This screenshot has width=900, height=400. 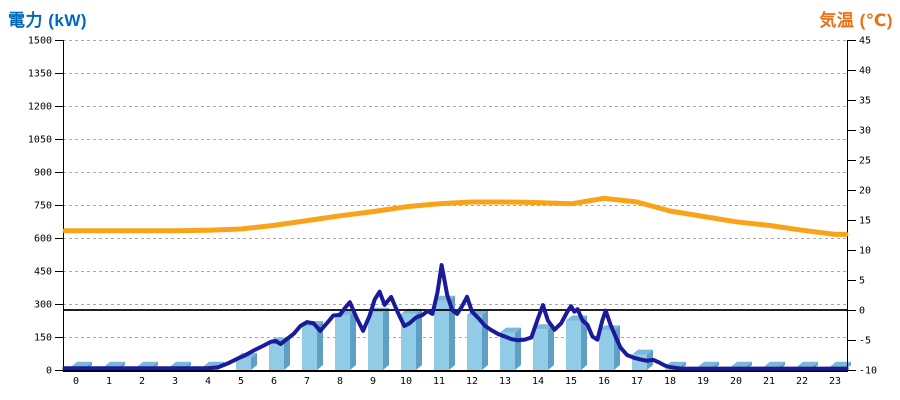 I want to click on left-axis-tick-label: 300, so click(x=43, y=305).